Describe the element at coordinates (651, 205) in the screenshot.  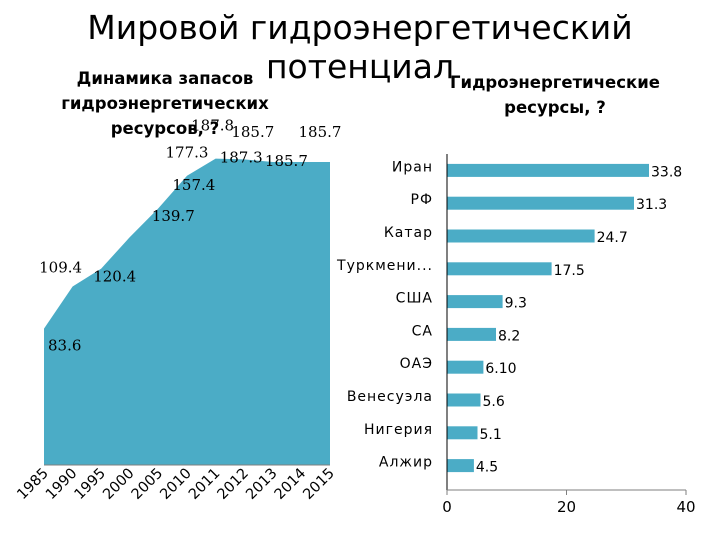
I see `bar-value-label: 31.3` at that location.